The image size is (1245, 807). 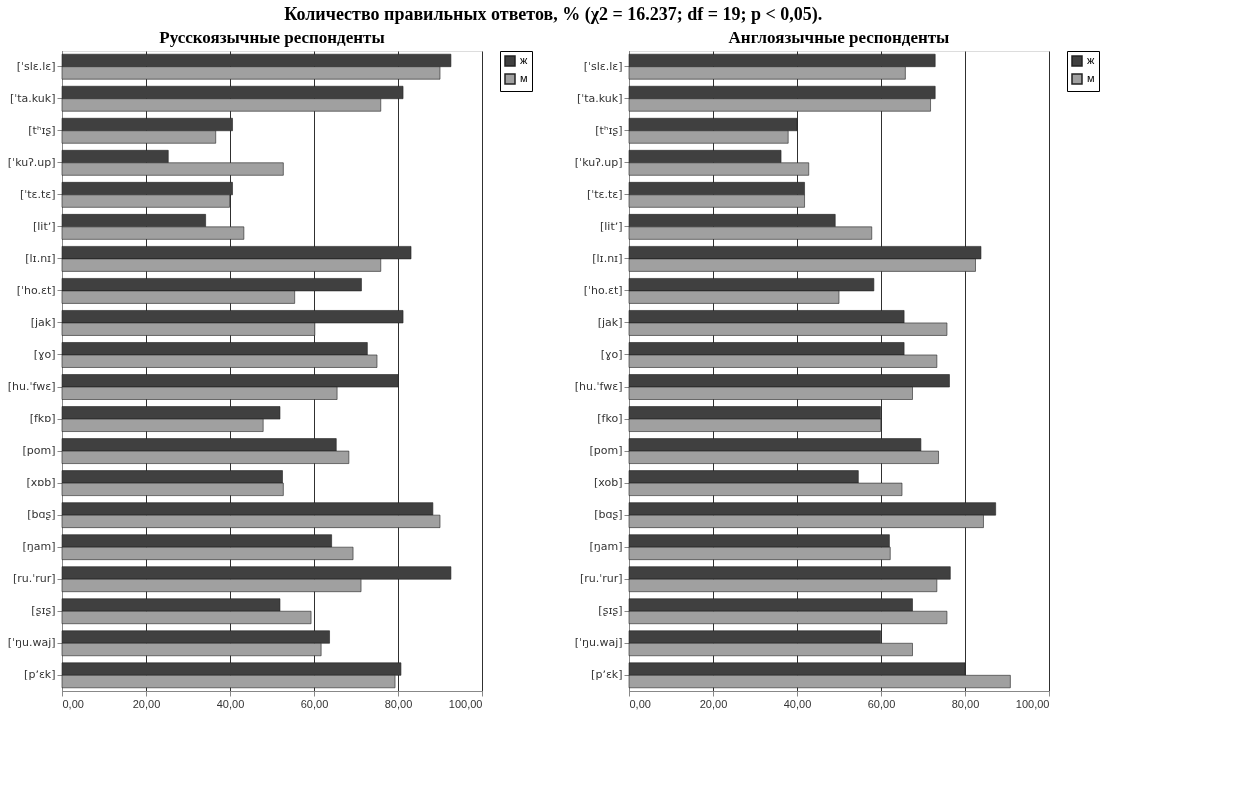 I want to click on y-tick-label: [xob], so click(x=608, y=483).